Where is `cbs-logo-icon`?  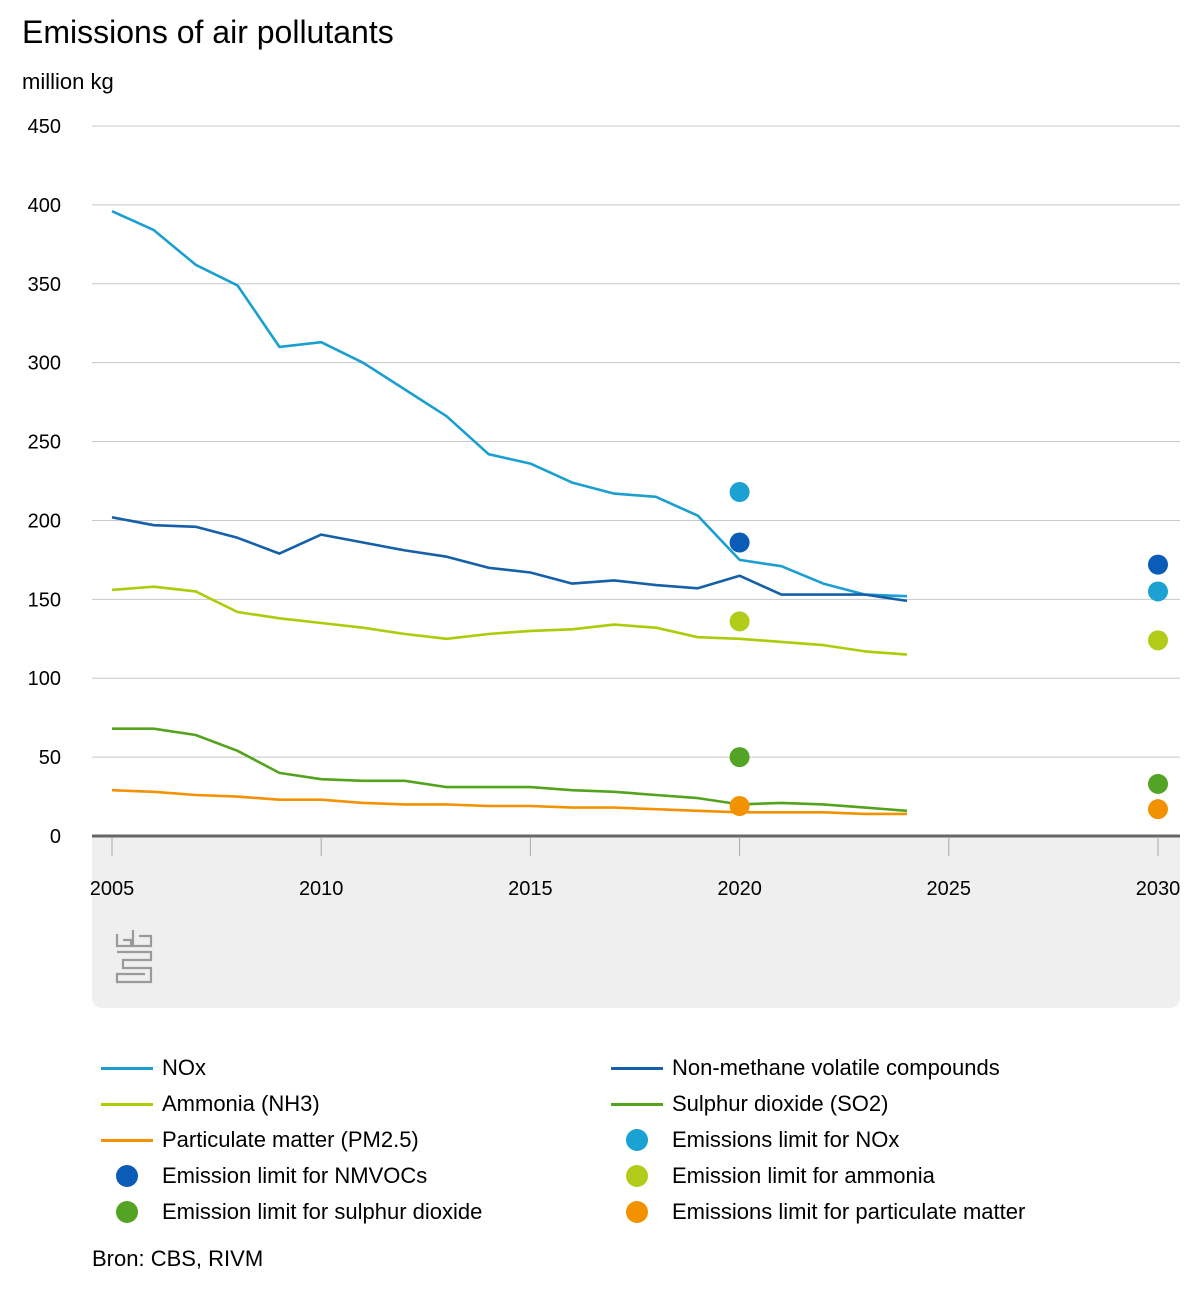 cbs-logo-icon is located at coordinates (134, 957).